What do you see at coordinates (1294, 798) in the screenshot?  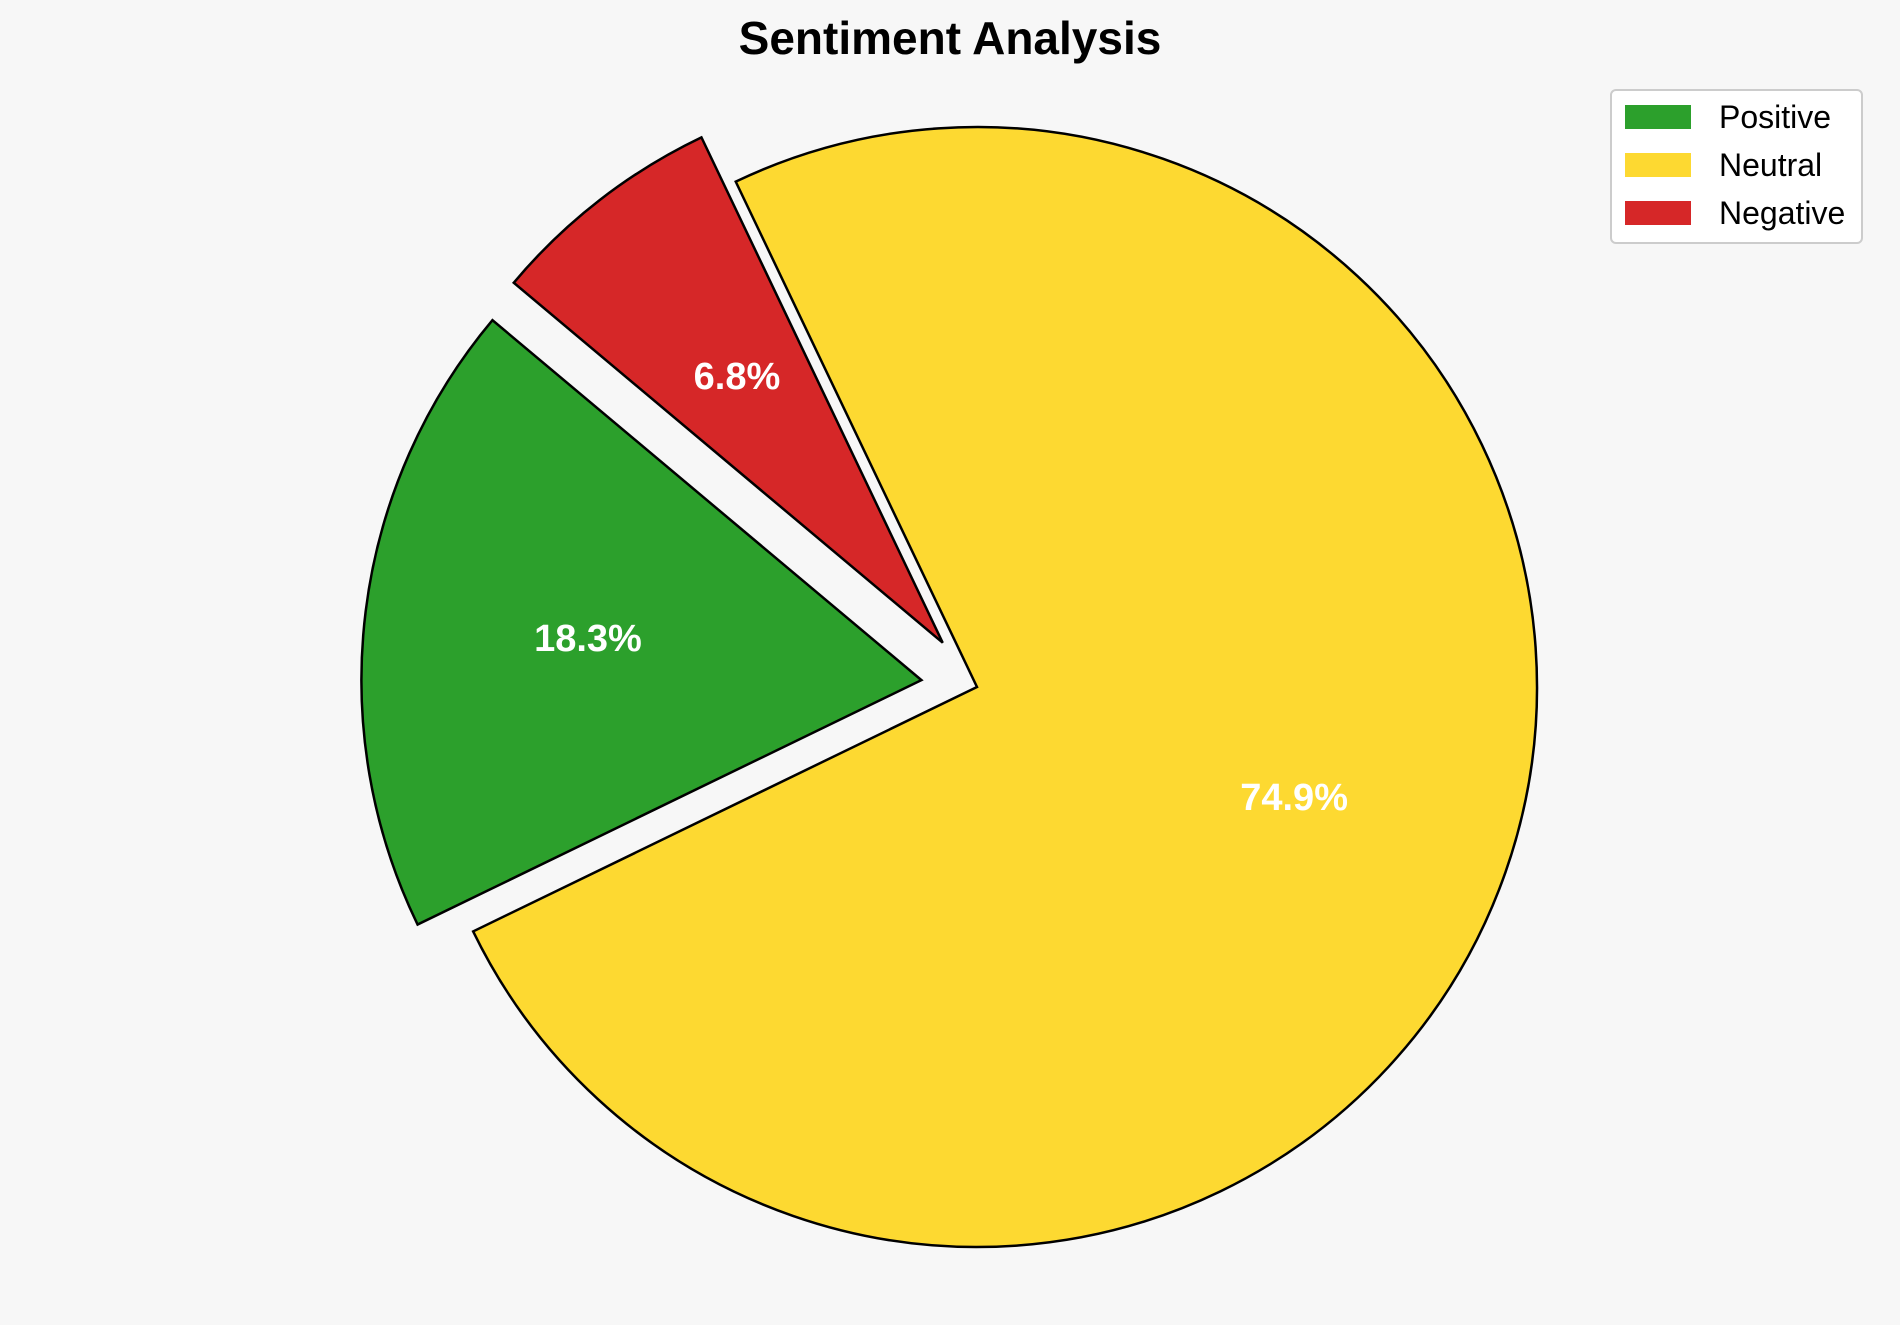 I see `pct-label-neutral: 74.9%` at bounding box center [1294, 798].